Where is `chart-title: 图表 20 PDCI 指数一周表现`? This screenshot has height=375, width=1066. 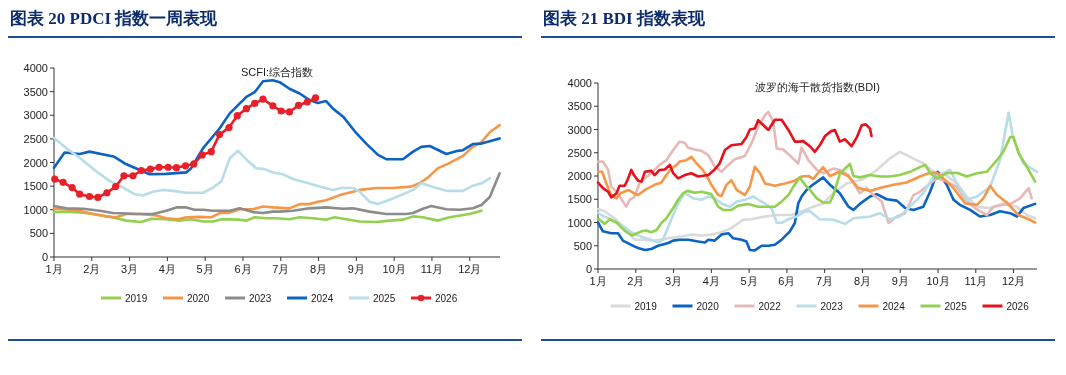
chart-title: 图表 20 PDCI 指数一周表现 is located at coordinates (114, 18).